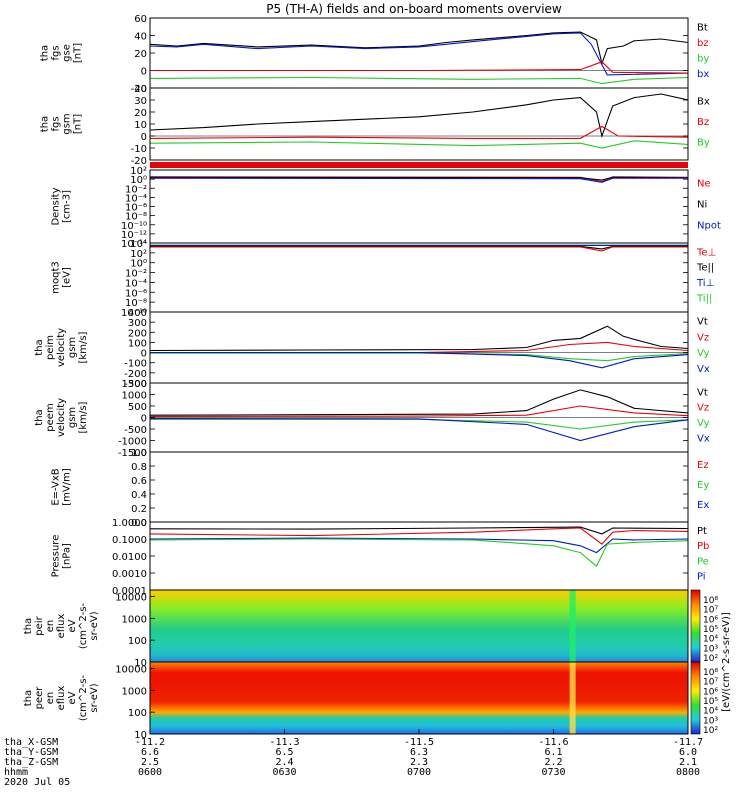 This screenshot has width=750, height=800. Describe the element at coordinates (137, 333) in the screenshot. I see `y-tick-label: 200` at that location.